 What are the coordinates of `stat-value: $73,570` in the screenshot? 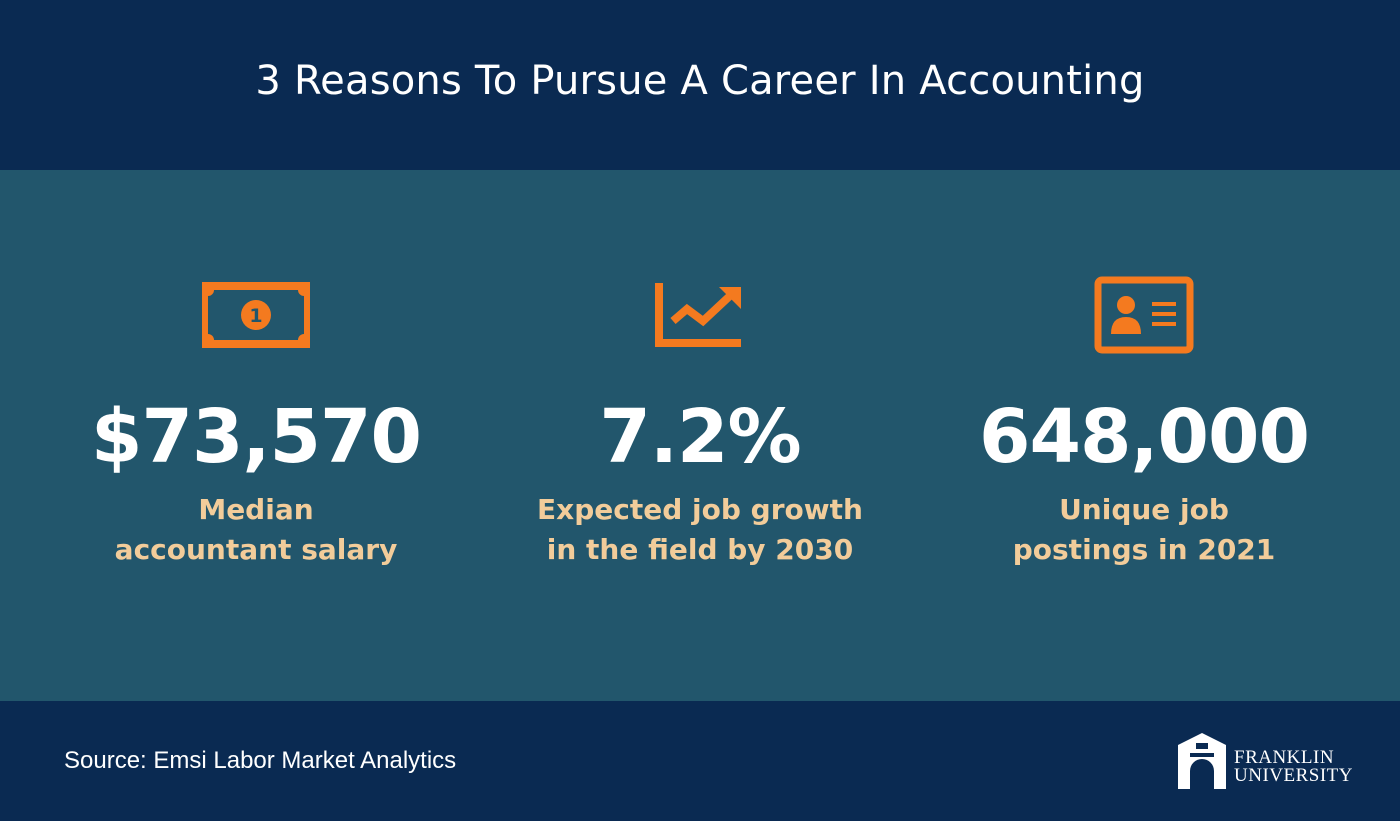 It's located at (256, 437).